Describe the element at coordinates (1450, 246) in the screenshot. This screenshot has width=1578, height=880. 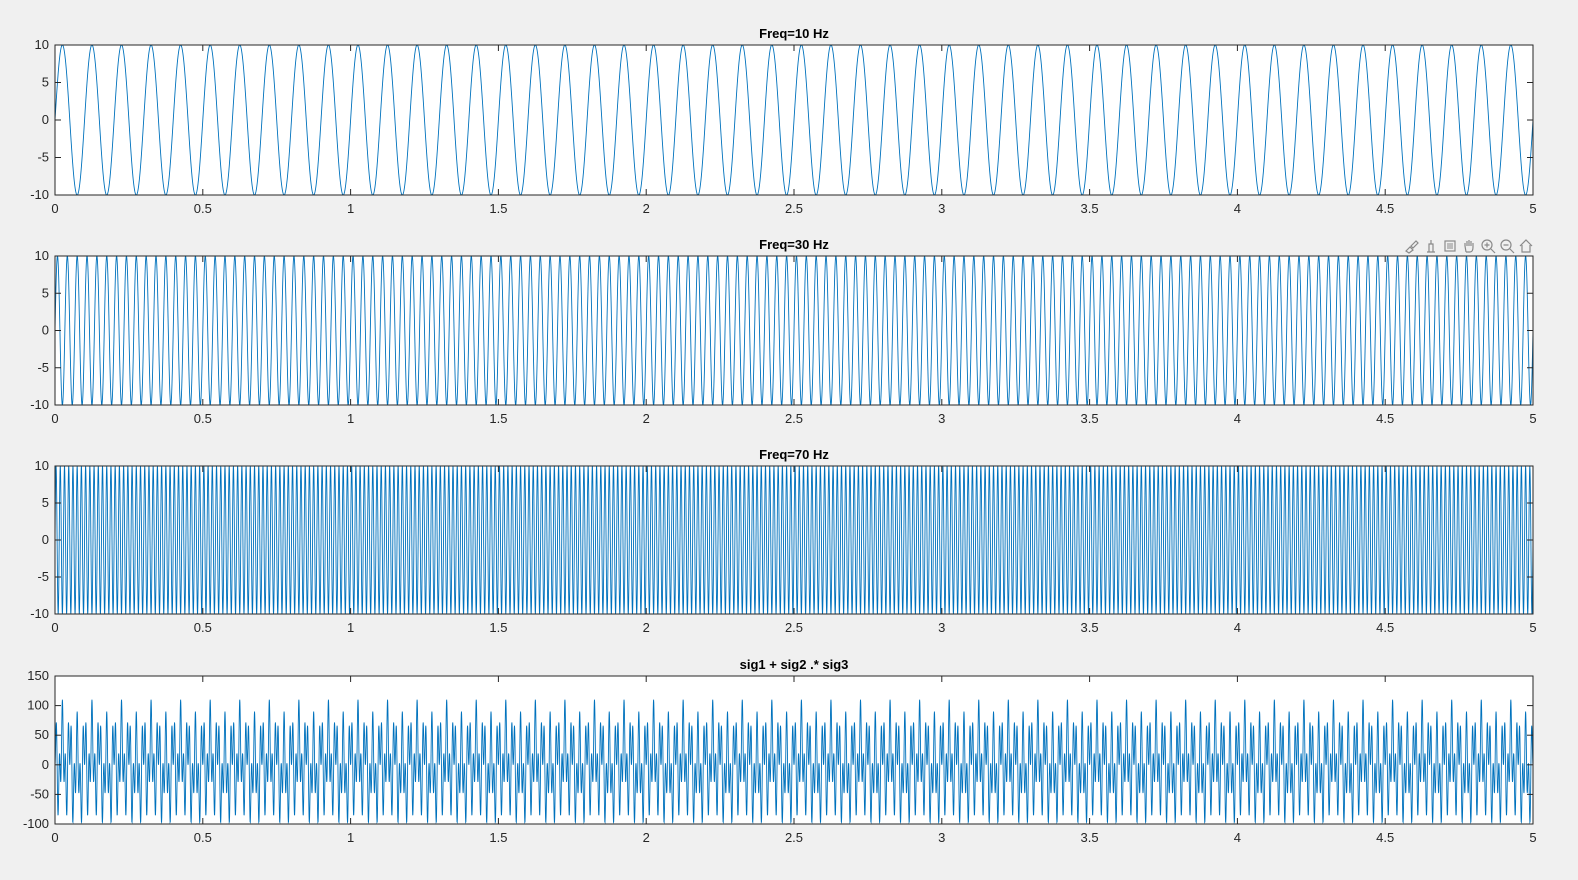
I see `rotate-icon` at that location.